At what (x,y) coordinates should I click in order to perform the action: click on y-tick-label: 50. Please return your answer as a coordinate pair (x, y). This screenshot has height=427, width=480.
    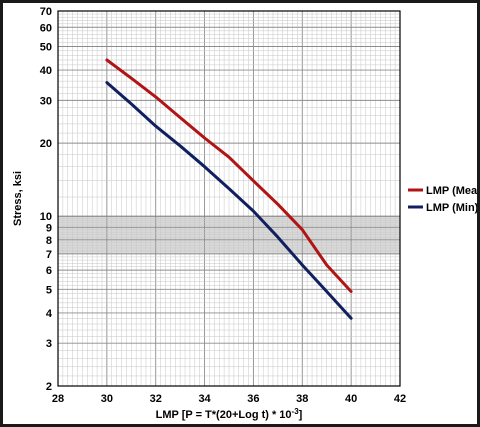
    Looking at the image, I should click on (46, 47).